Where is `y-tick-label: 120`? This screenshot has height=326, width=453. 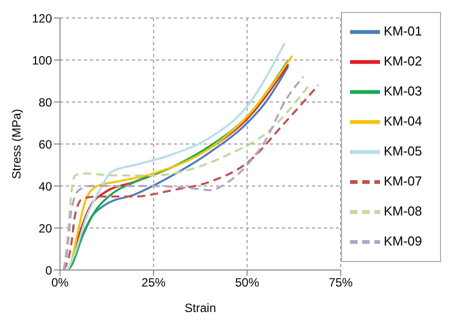 y-tick-label: 120 is located at coordinates (42, 18).